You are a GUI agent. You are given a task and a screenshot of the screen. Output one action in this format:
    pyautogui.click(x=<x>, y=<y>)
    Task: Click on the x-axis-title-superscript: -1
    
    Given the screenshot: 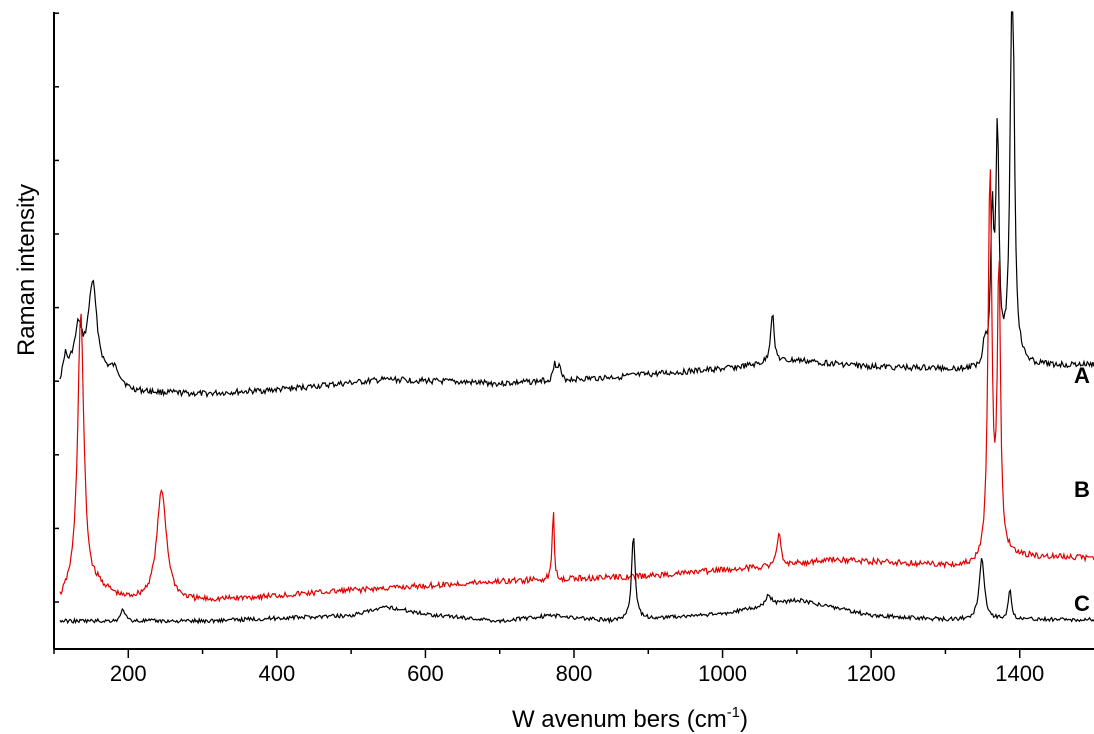 What is the action you would take?
    pyautogui.click(x=733, y=712)
    